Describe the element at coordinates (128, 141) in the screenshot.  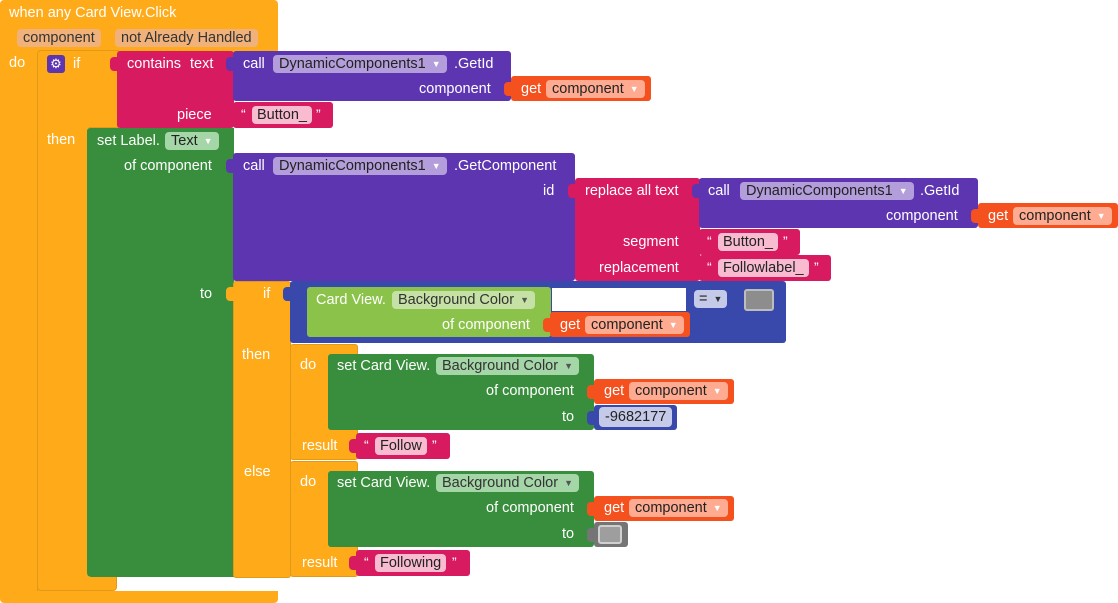
I see `set-label-prefix: set Label.` at that location.